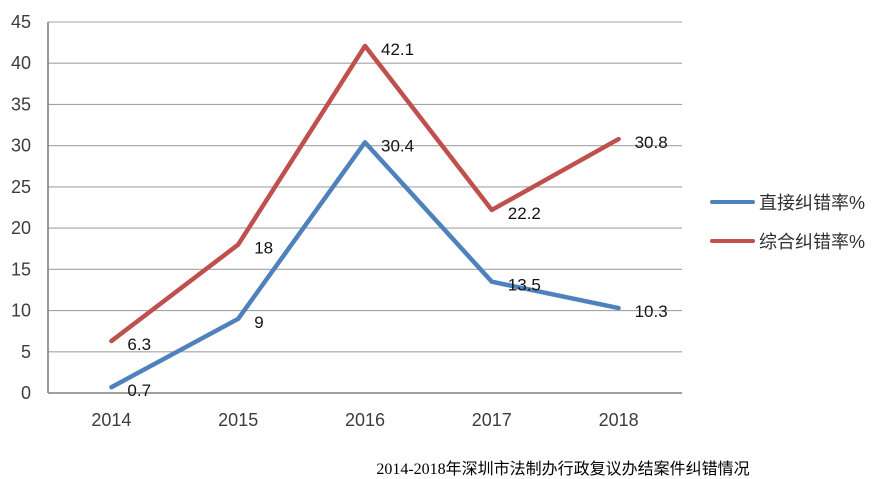  I want to click on x-tick-label: 2016, so click(365, 420).